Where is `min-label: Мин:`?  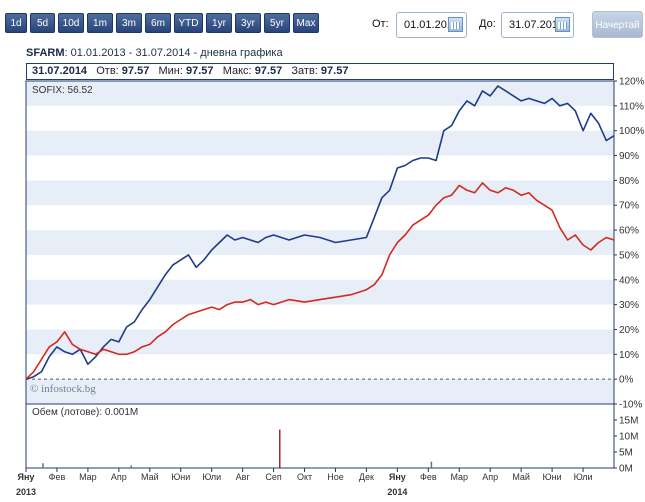 min-label: Мин: is located at coordinates (170, 71).